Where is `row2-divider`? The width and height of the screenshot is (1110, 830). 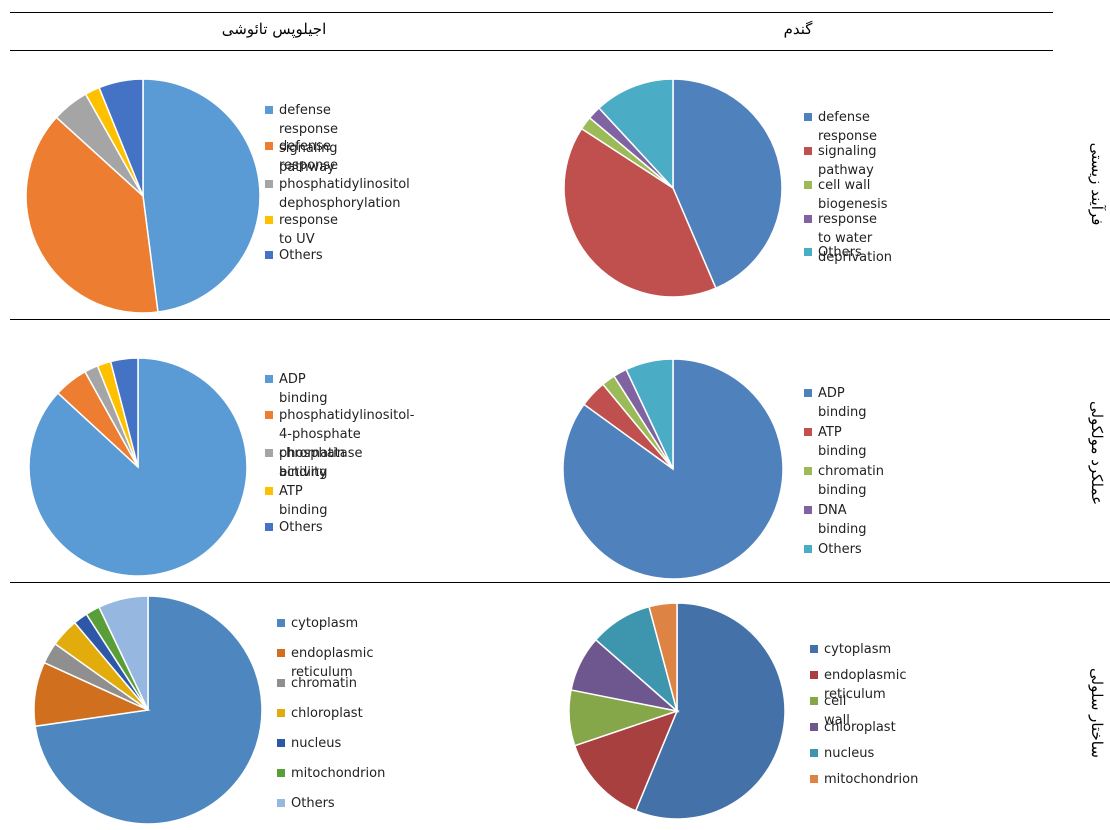
row2-divider is located at coordinates (560, 582).